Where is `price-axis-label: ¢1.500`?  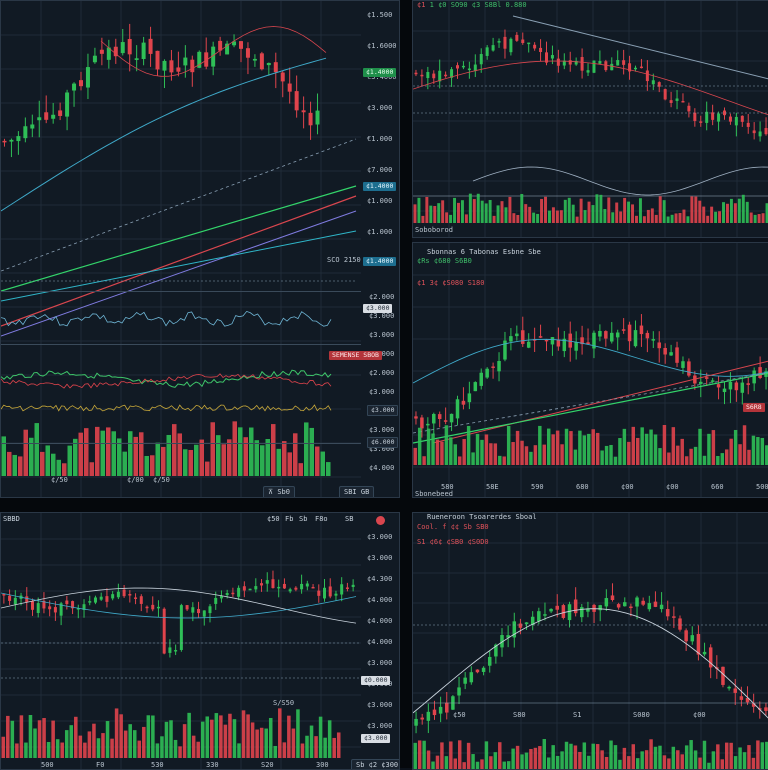 price-axis-label: ¢1.500 is located at coordinates (379, 15).